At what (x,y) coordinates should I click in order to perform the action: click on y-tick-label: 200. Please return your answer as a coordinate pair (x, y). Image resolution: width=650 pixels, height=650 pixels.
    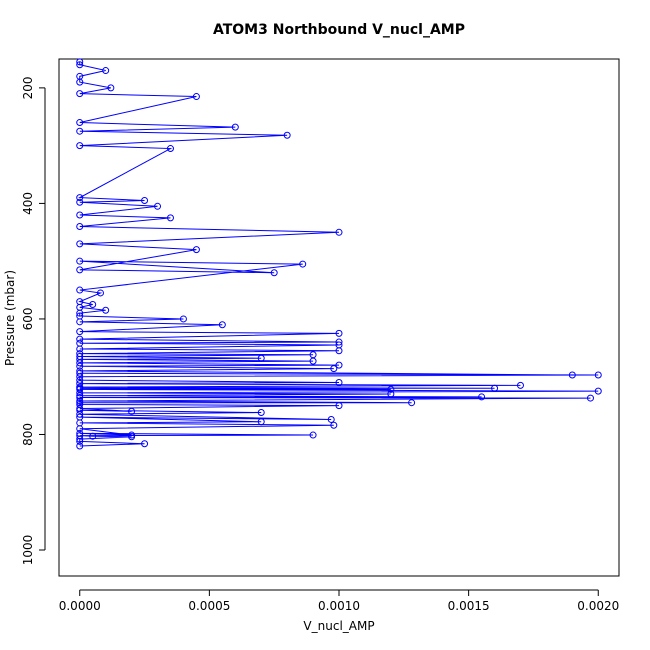
    Looking at the image, I should click on (28, 87).